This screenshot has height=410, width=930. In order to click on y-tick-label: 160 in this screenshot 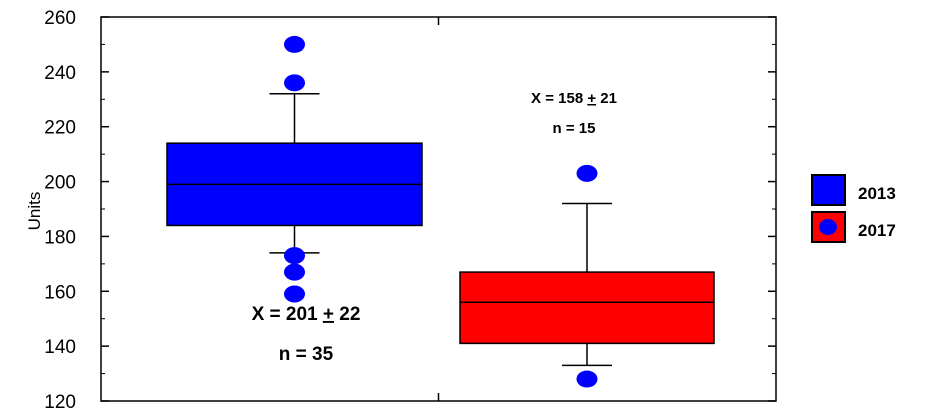, I will do `click(60, 292)`.